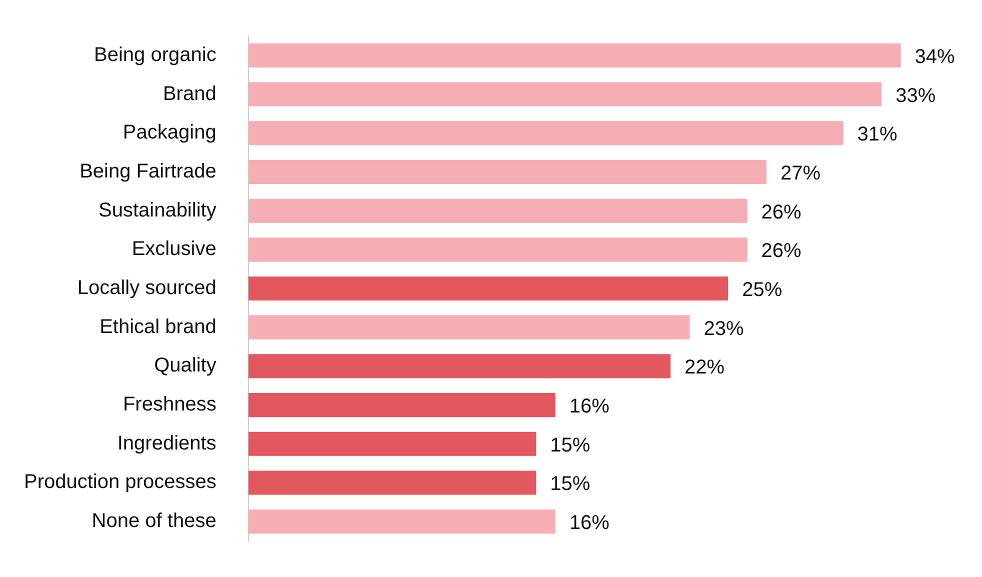 The width and height of the screenshot is (982, 577). Describe the element at coordinates (935, 57) in the screenshot. I see `data-label: 34%` at that location.